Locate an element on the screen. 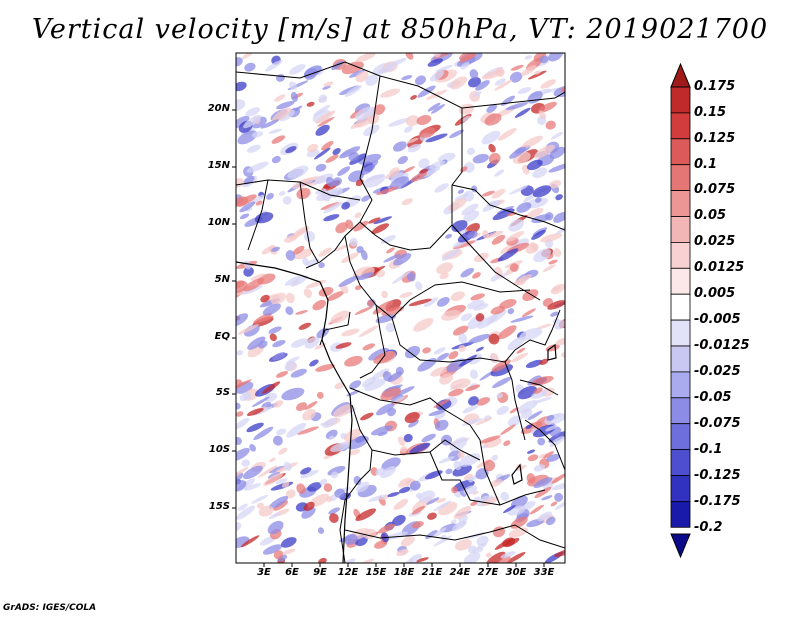 The width and height of the screenshot is (800, 618). lat-label-eq: EQ is located at coordinates (222, 336).